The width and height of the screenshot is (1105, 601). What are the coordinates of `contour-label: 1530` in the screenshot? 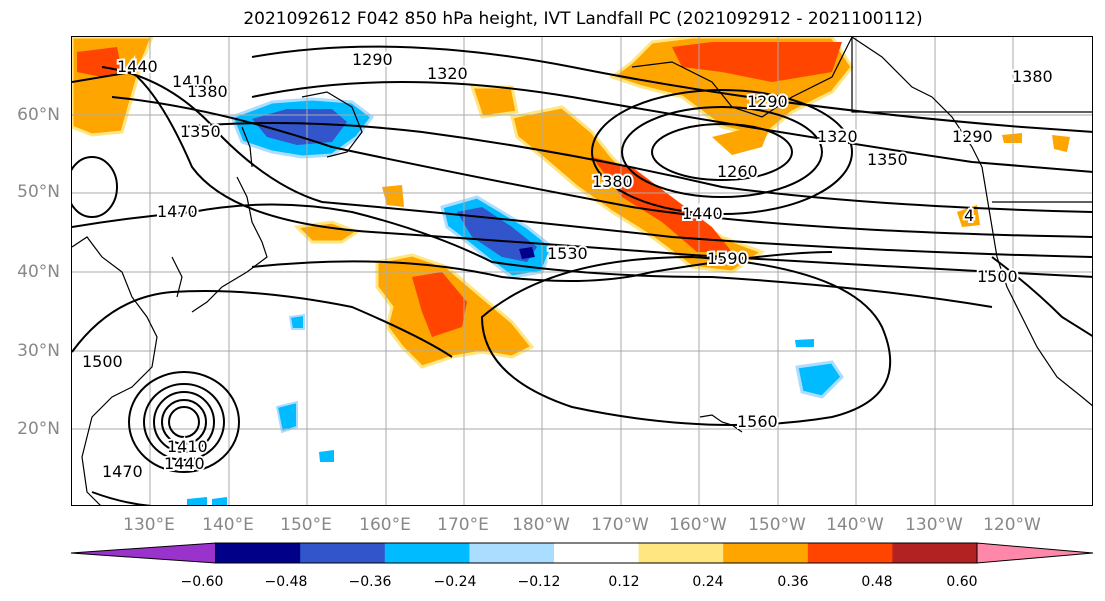 It's located at (567, 253).